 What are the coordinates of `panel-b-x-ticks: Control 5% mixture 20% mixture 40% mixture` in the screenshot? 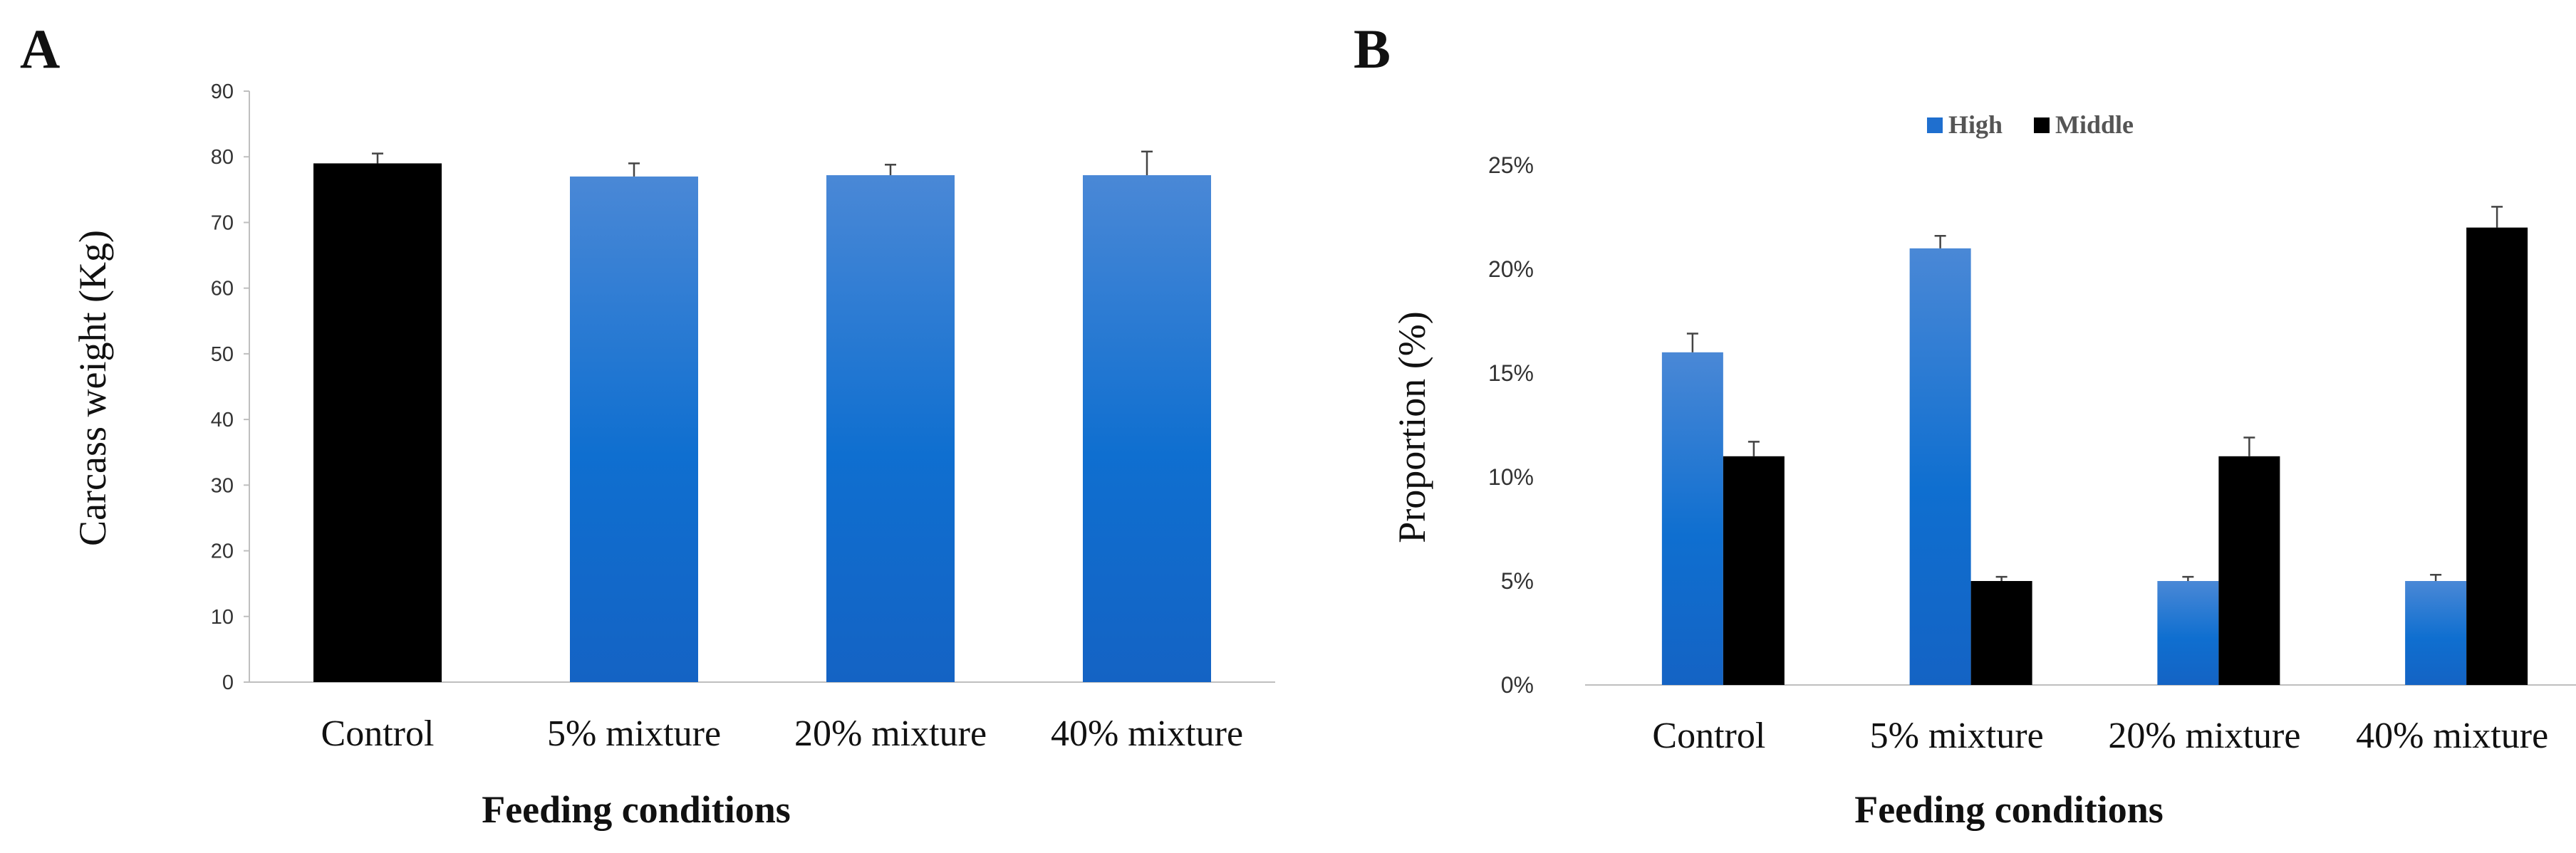 It's located at (2100, 736).